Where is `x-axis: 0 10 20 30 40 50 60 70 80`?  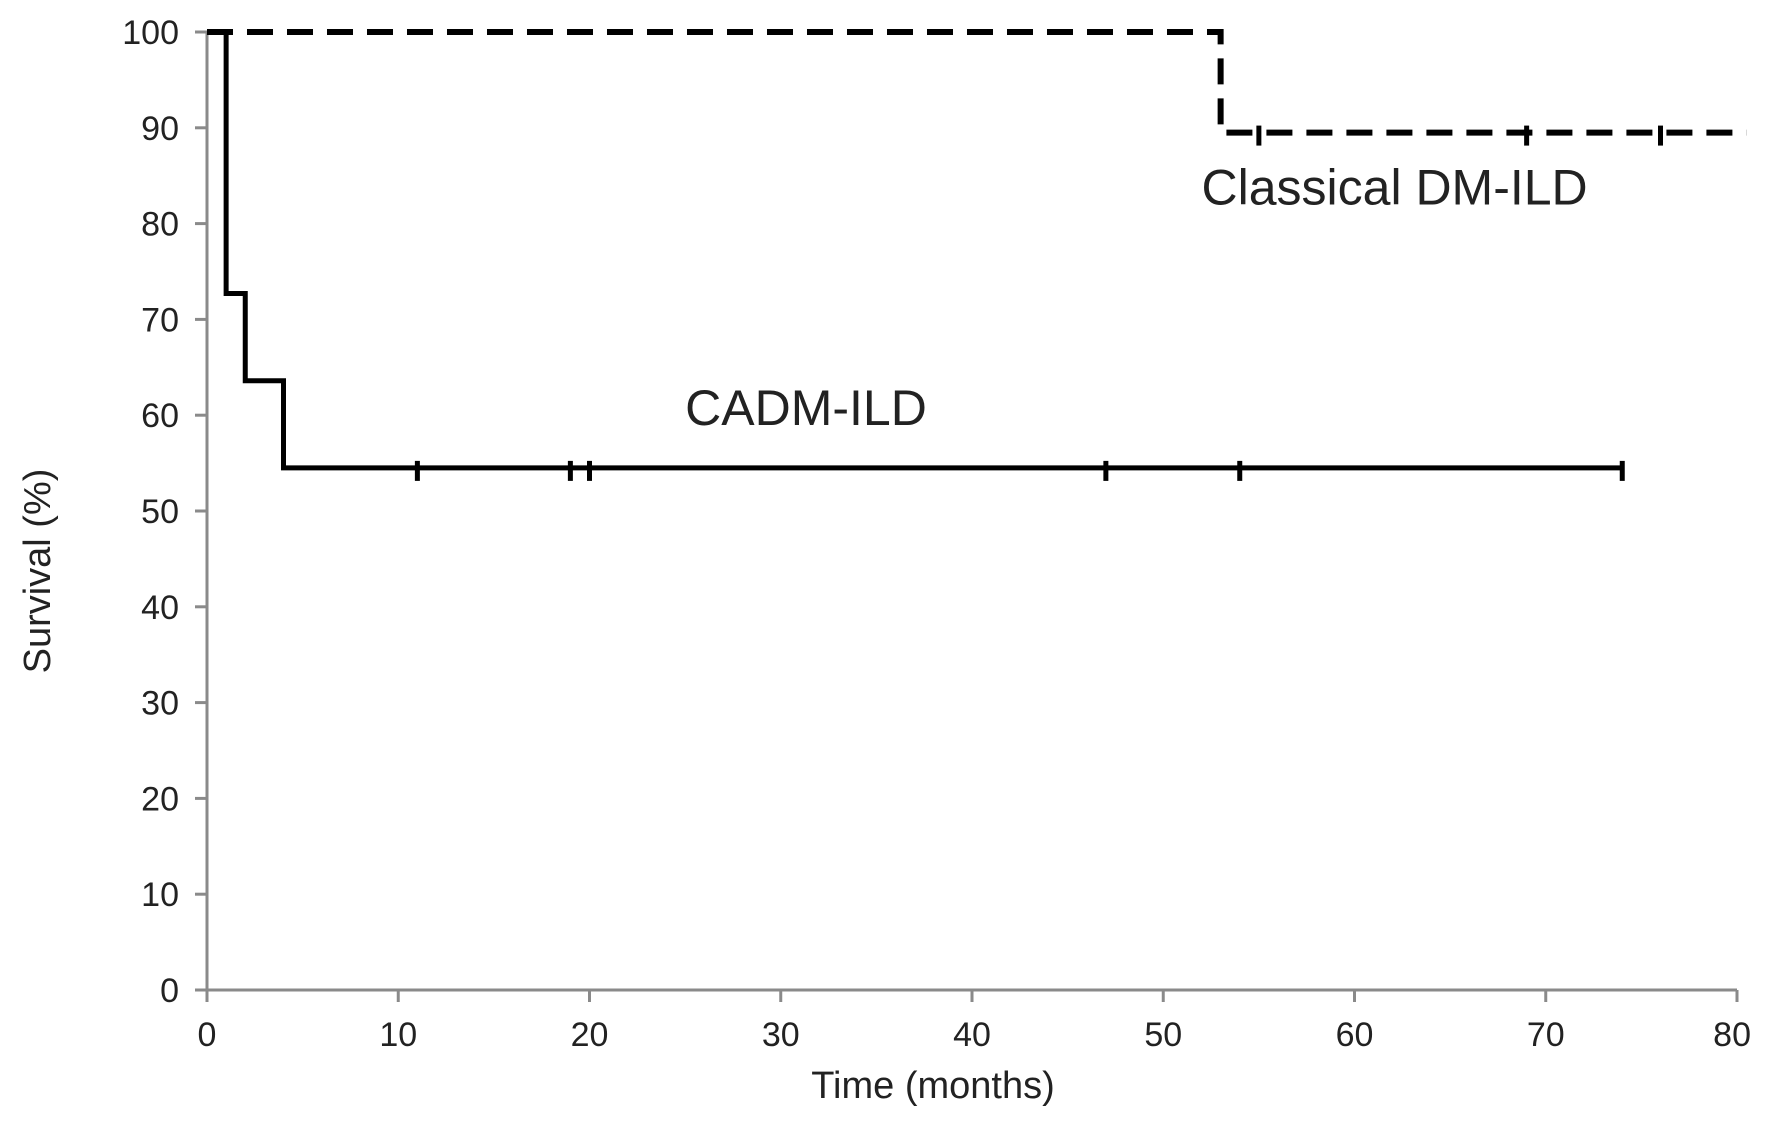
x-axis: 0 10 20 30 40 50 60 70 80 is located at coordinates (974, 1021).